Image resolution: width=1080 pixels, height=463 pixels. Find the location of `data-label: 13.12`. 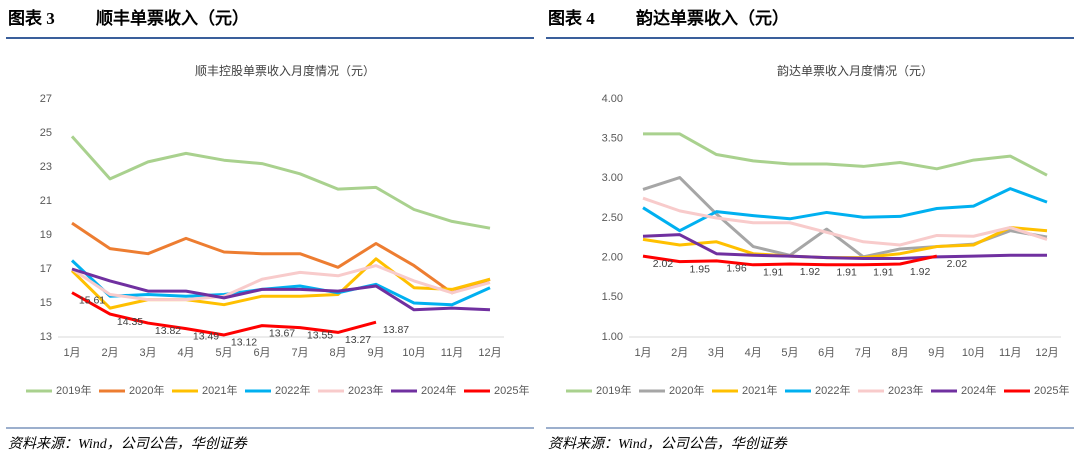

data-label: 13.12 is located at coordinates (244, 343).